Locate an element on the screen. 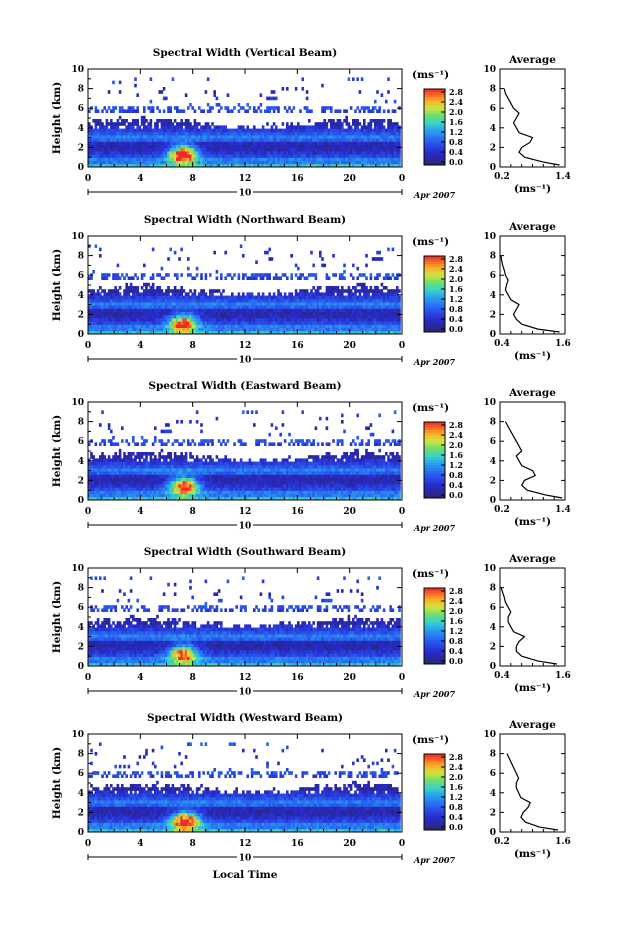 This screenshot has height=929, width=623. x-tick-label: 8 is located at coordinates (193, 179).